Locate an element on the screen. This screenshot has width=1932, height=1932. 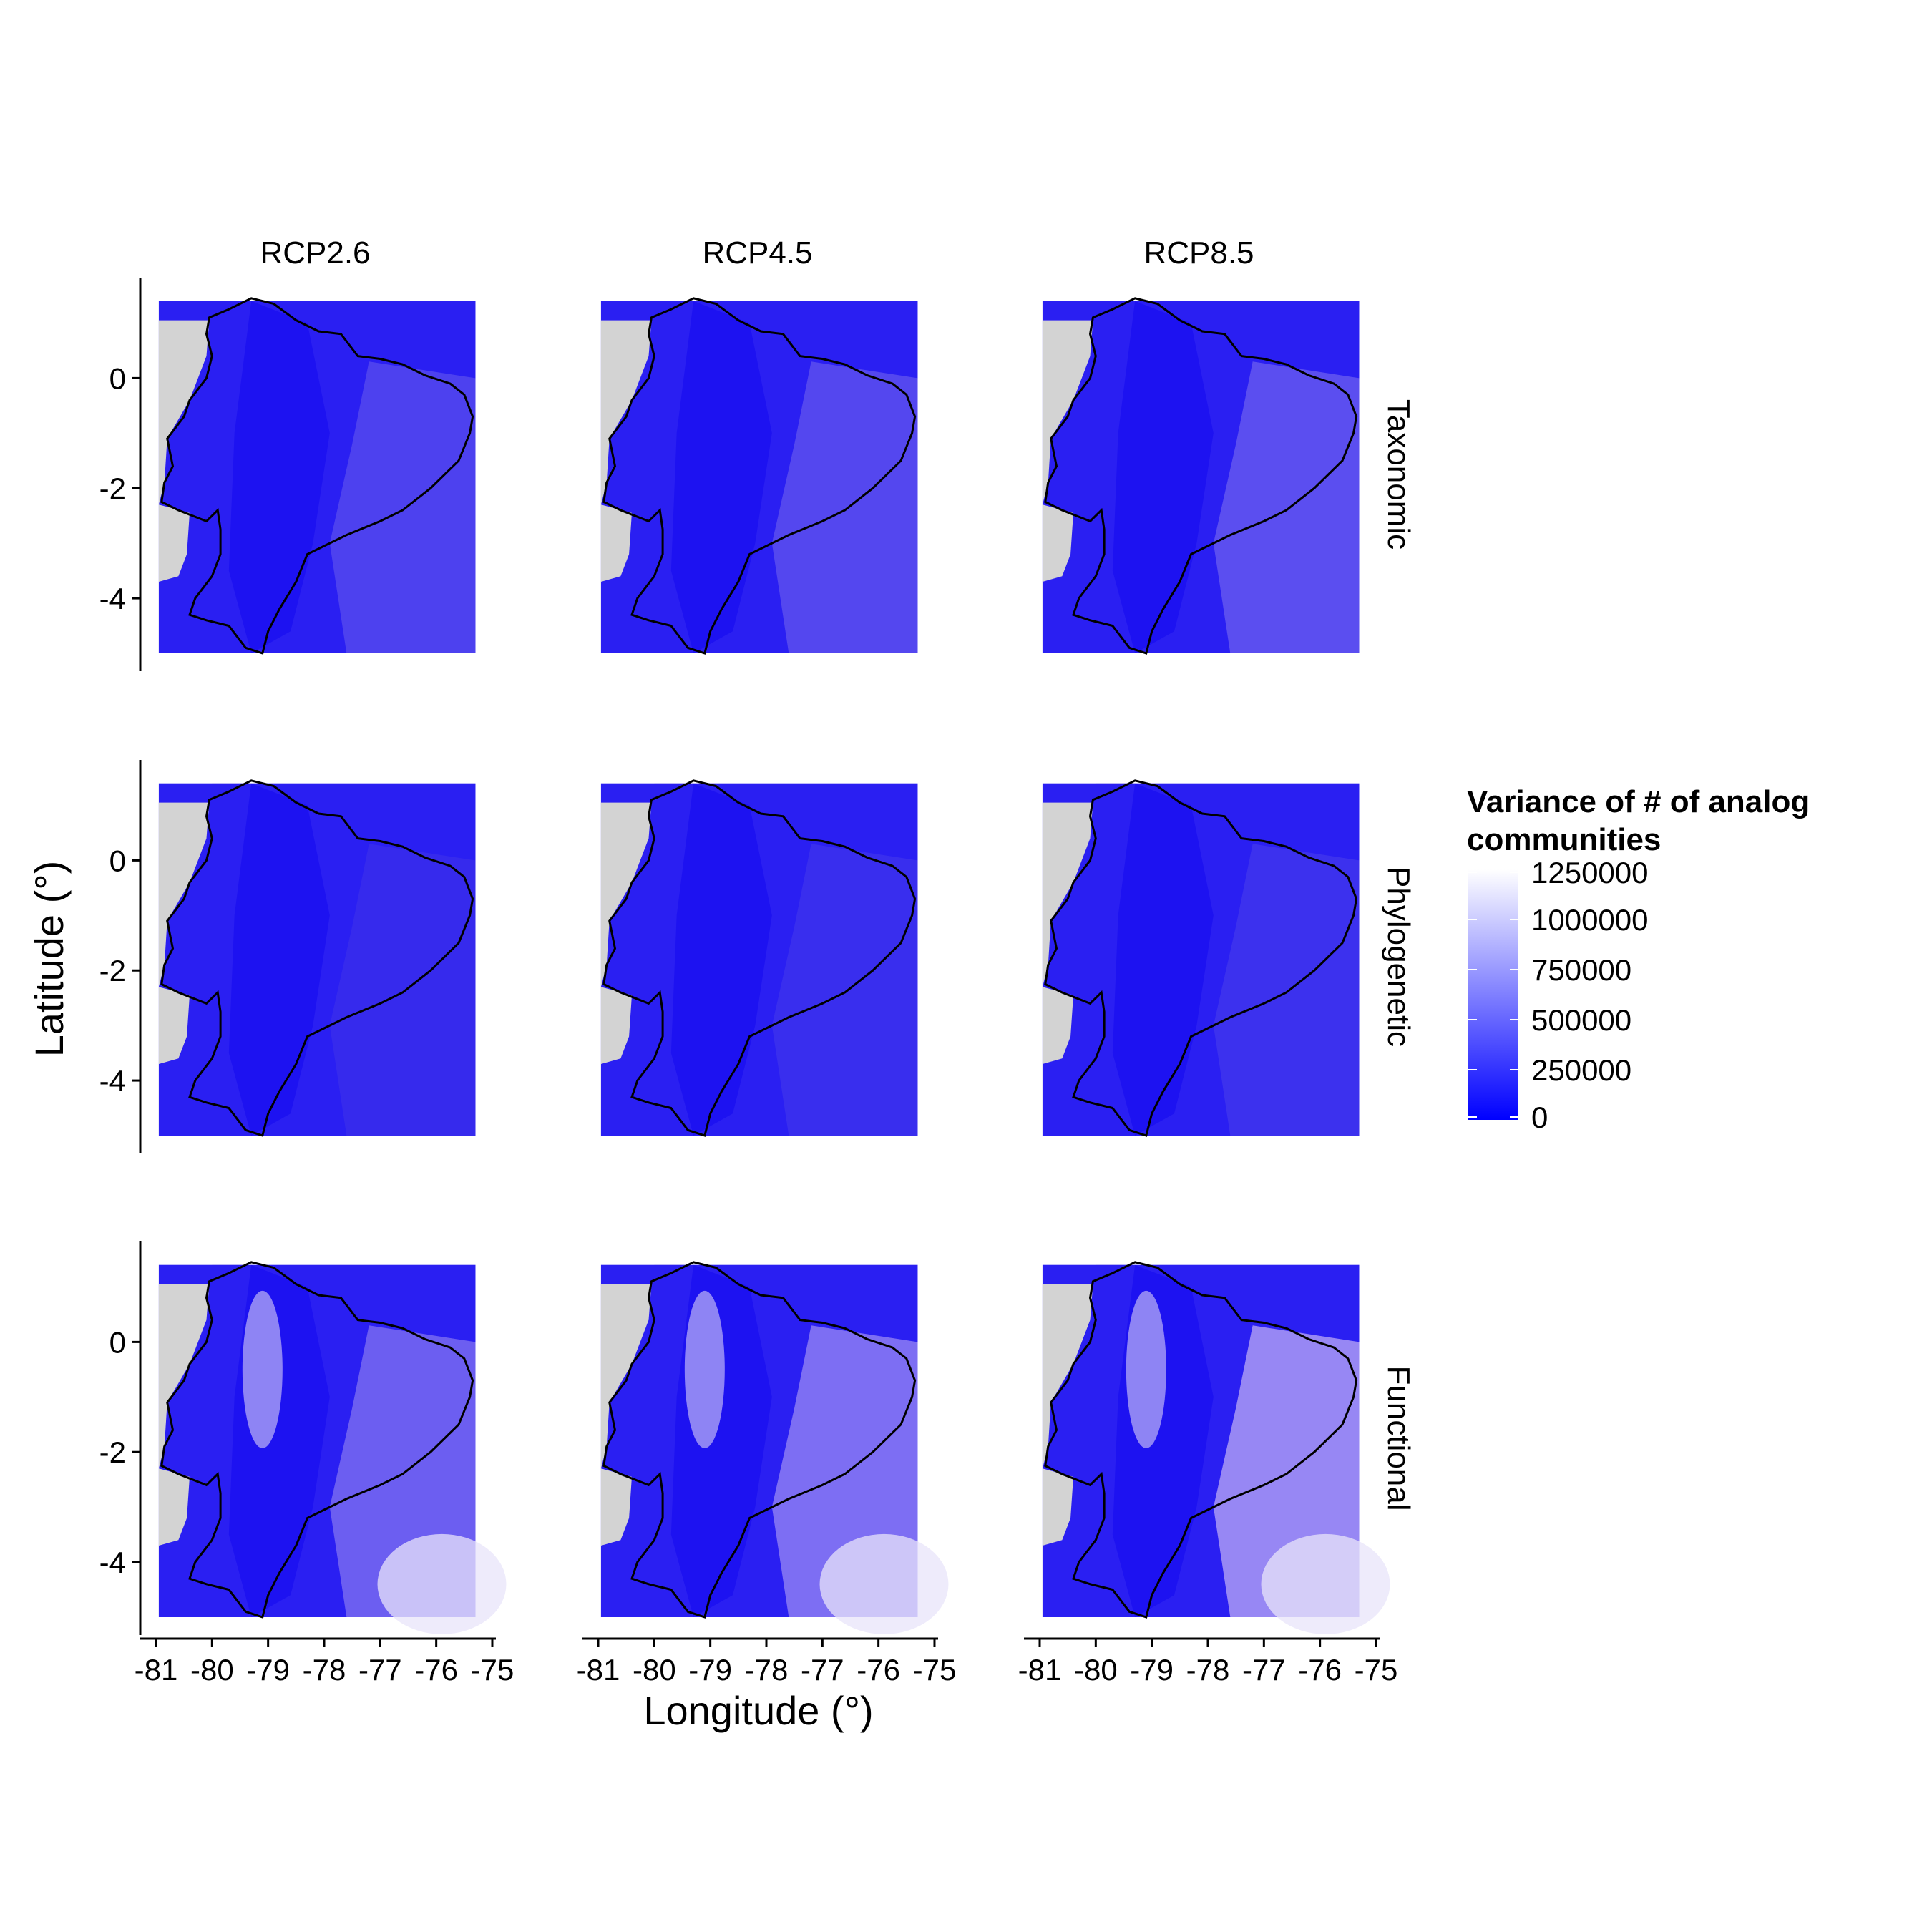
panel-phylogenetic-rcp8.5 is located at coordinates (1201, 958).